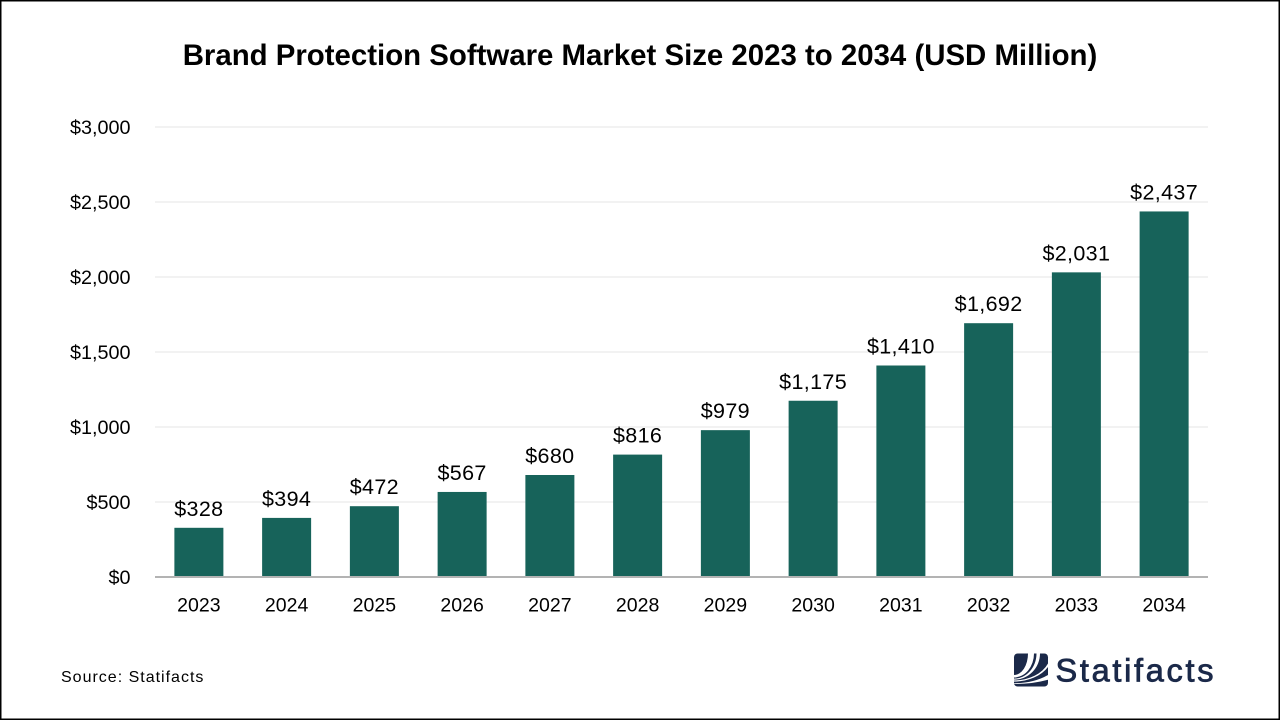 Image resolution: width=1280 pixels, height=725 pixels. What do you see at coordinates (1076, 606) in the screenshot?
I see `svg-text: 2033` at bounding box center [1076, 606].